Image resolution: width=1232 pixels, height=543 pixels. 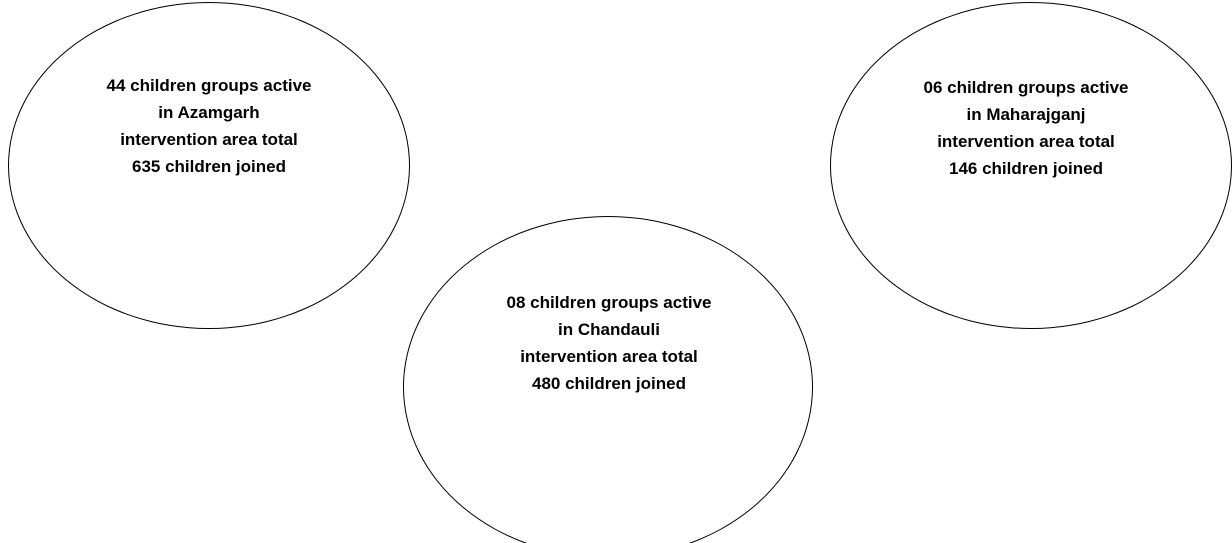 What do you see at coordinates (1026, 114) in the screenshot?
I see `maharajganj-line-2: in Maharajganj` at bounding box center [1026, 114].